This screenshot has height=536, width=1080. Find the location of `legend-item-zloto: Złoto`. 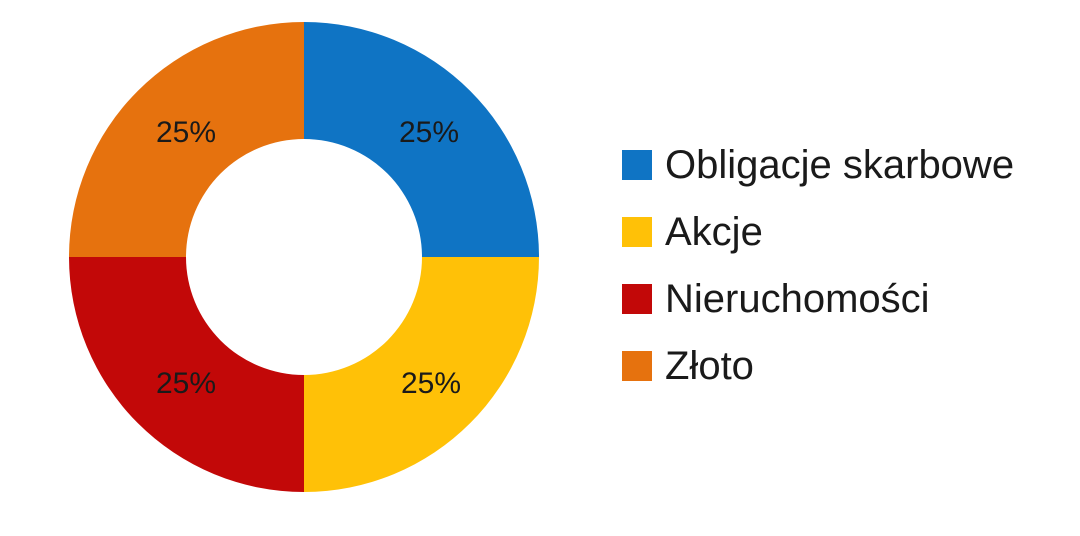

legend-item-zloto: Złoto is located at coordinates (818, 366).